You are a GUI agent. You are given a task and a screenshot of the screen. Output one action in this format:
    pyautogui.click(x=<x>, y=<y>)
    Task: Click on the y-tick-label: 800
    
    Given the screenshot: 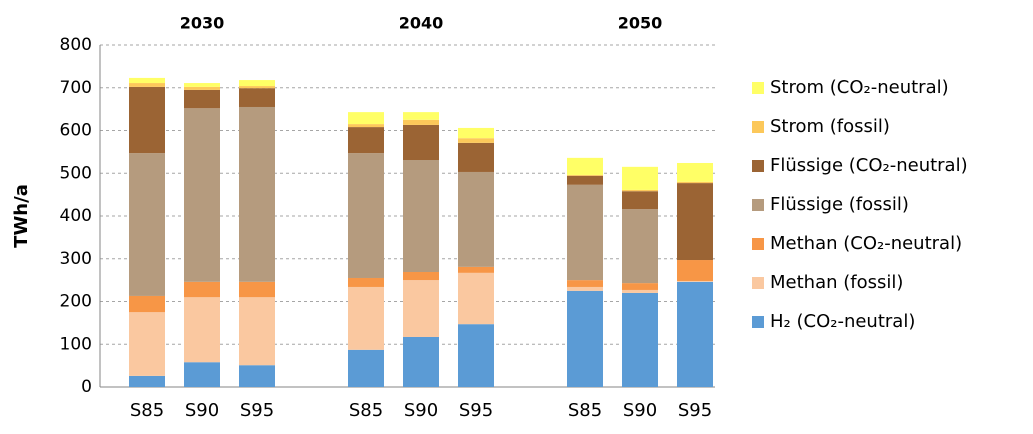 What is the action you would take?
    pyautogui.click(x=76, y=45)
    